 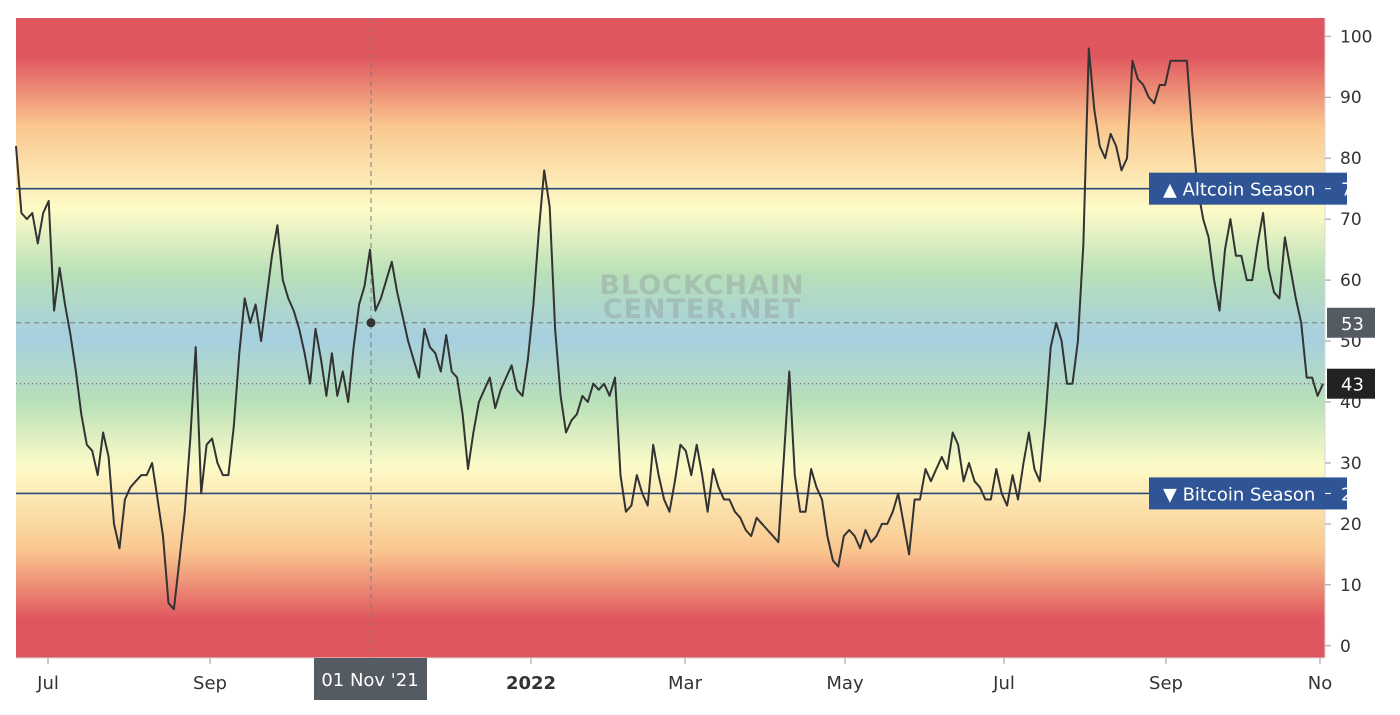 I want to click on watermark: BLOCKCHAIN CENTER.NET, so click(x=701, y=297).